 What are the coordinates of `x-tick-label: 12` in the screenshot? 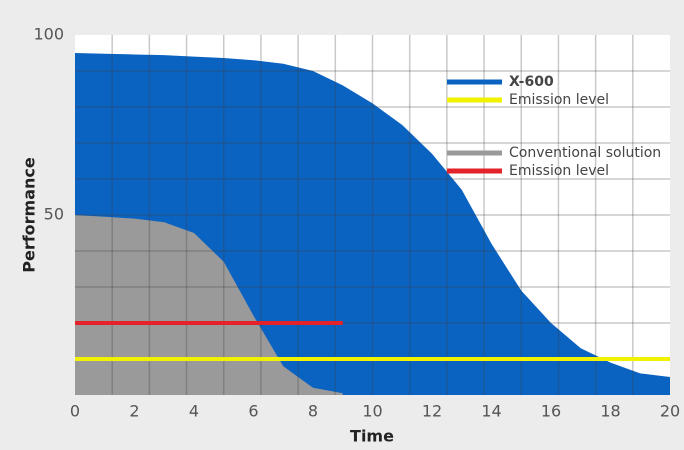 It's located at (432, 411).